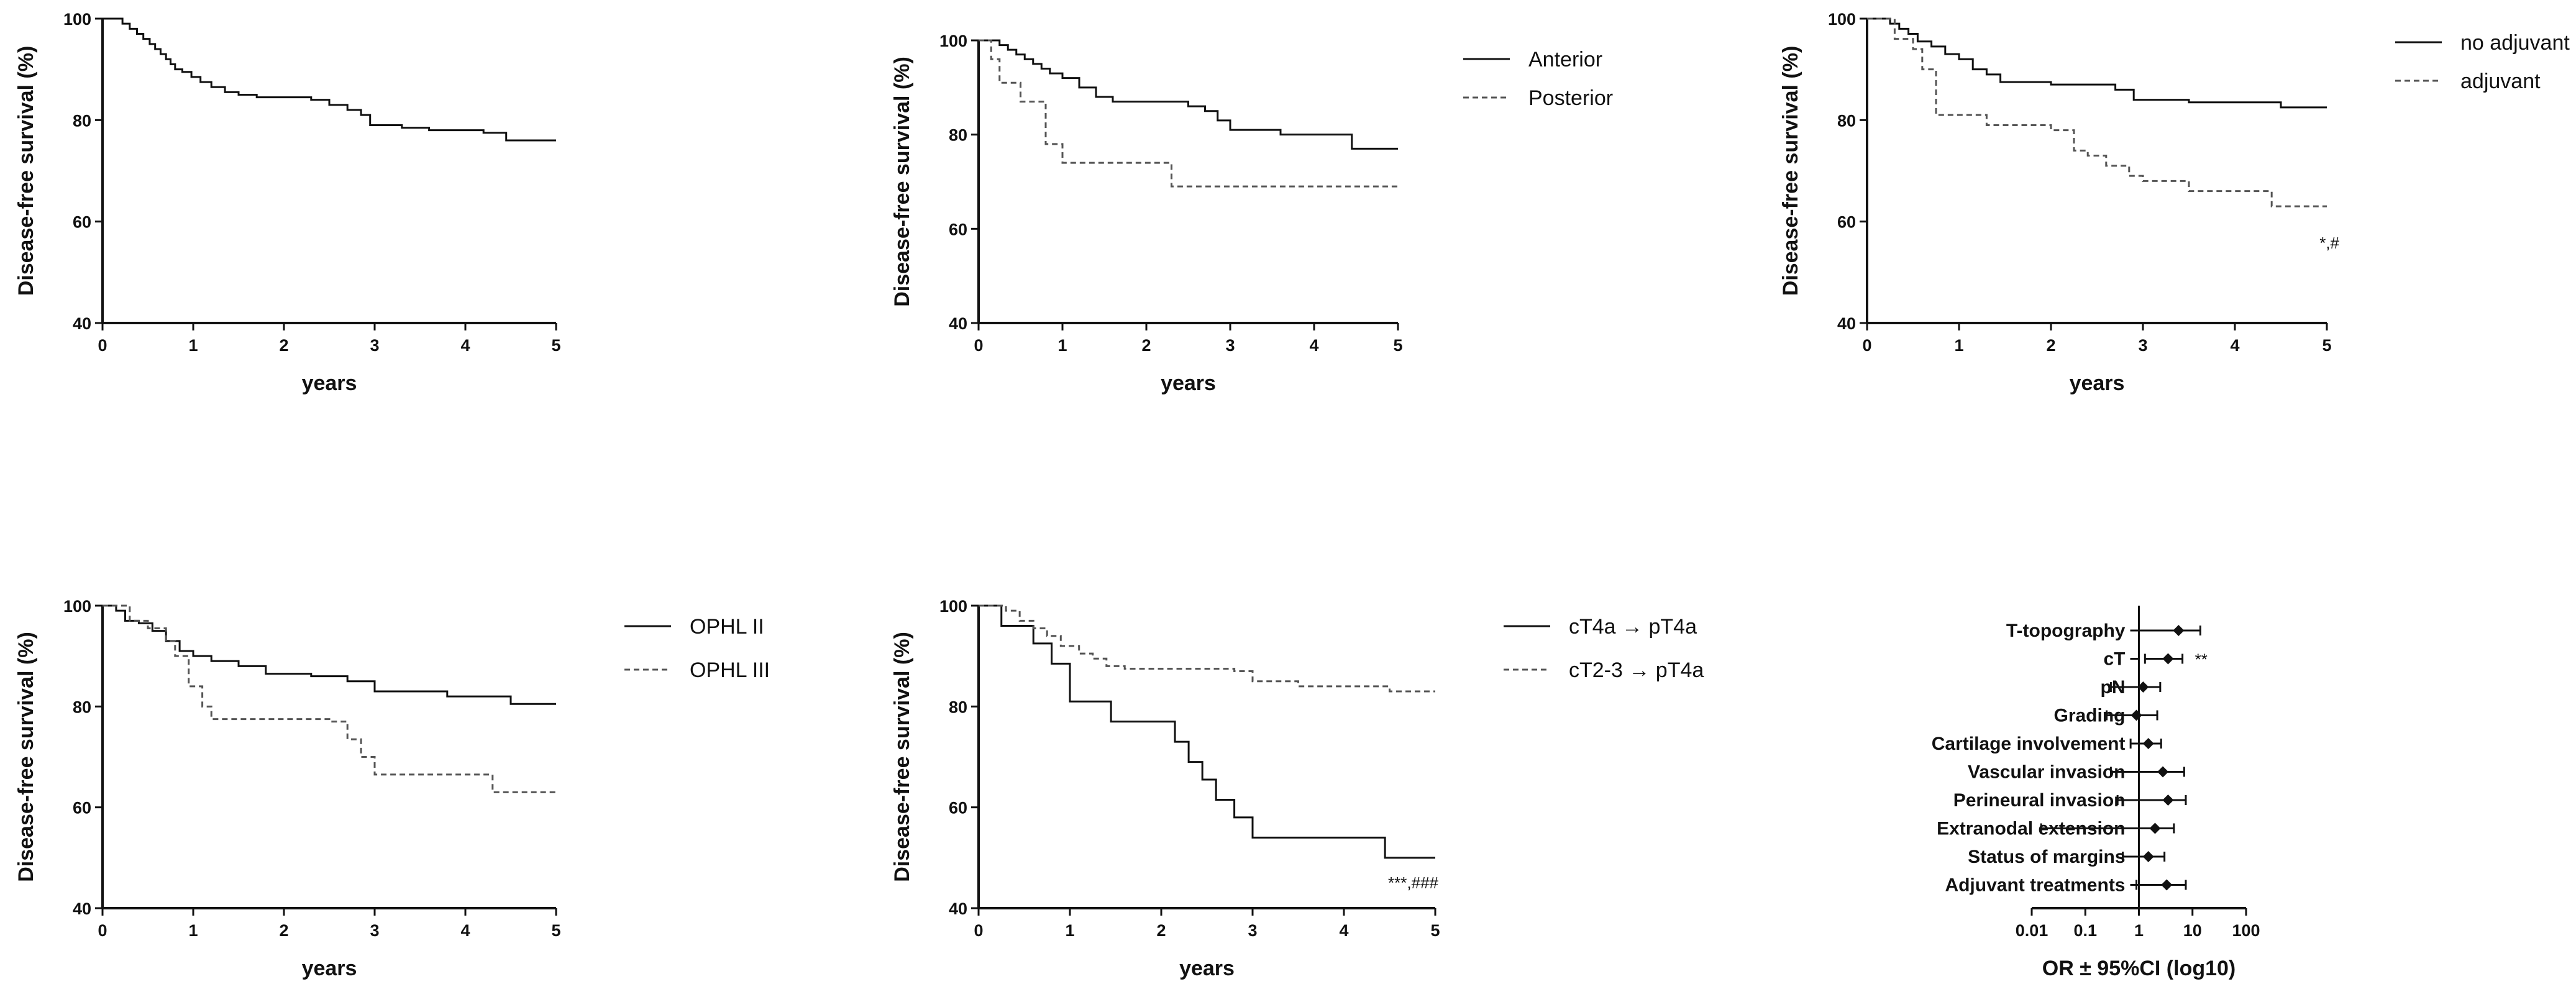  What do you see at coordinates (2066, 631) in the screenshot?
I see `row-label-0: T-topography` at bounding box center [2066, 631].